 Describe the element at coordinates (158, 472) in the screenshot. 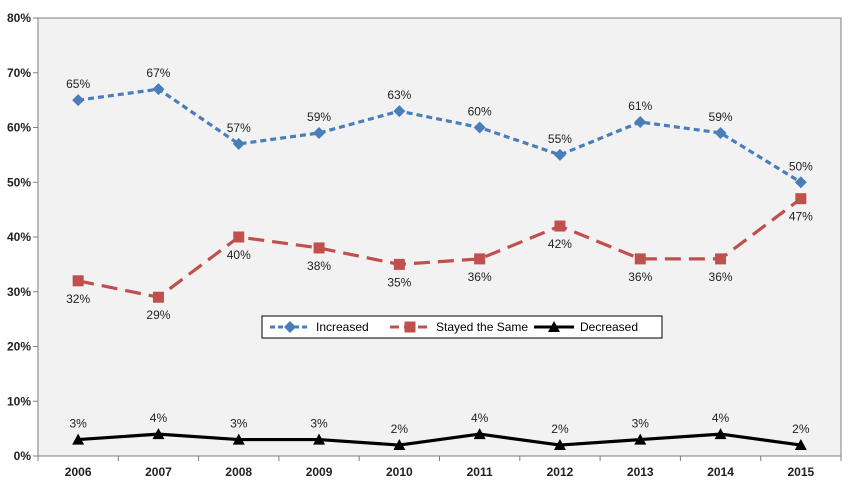

I see `x-tick-label: 2007` at that location.